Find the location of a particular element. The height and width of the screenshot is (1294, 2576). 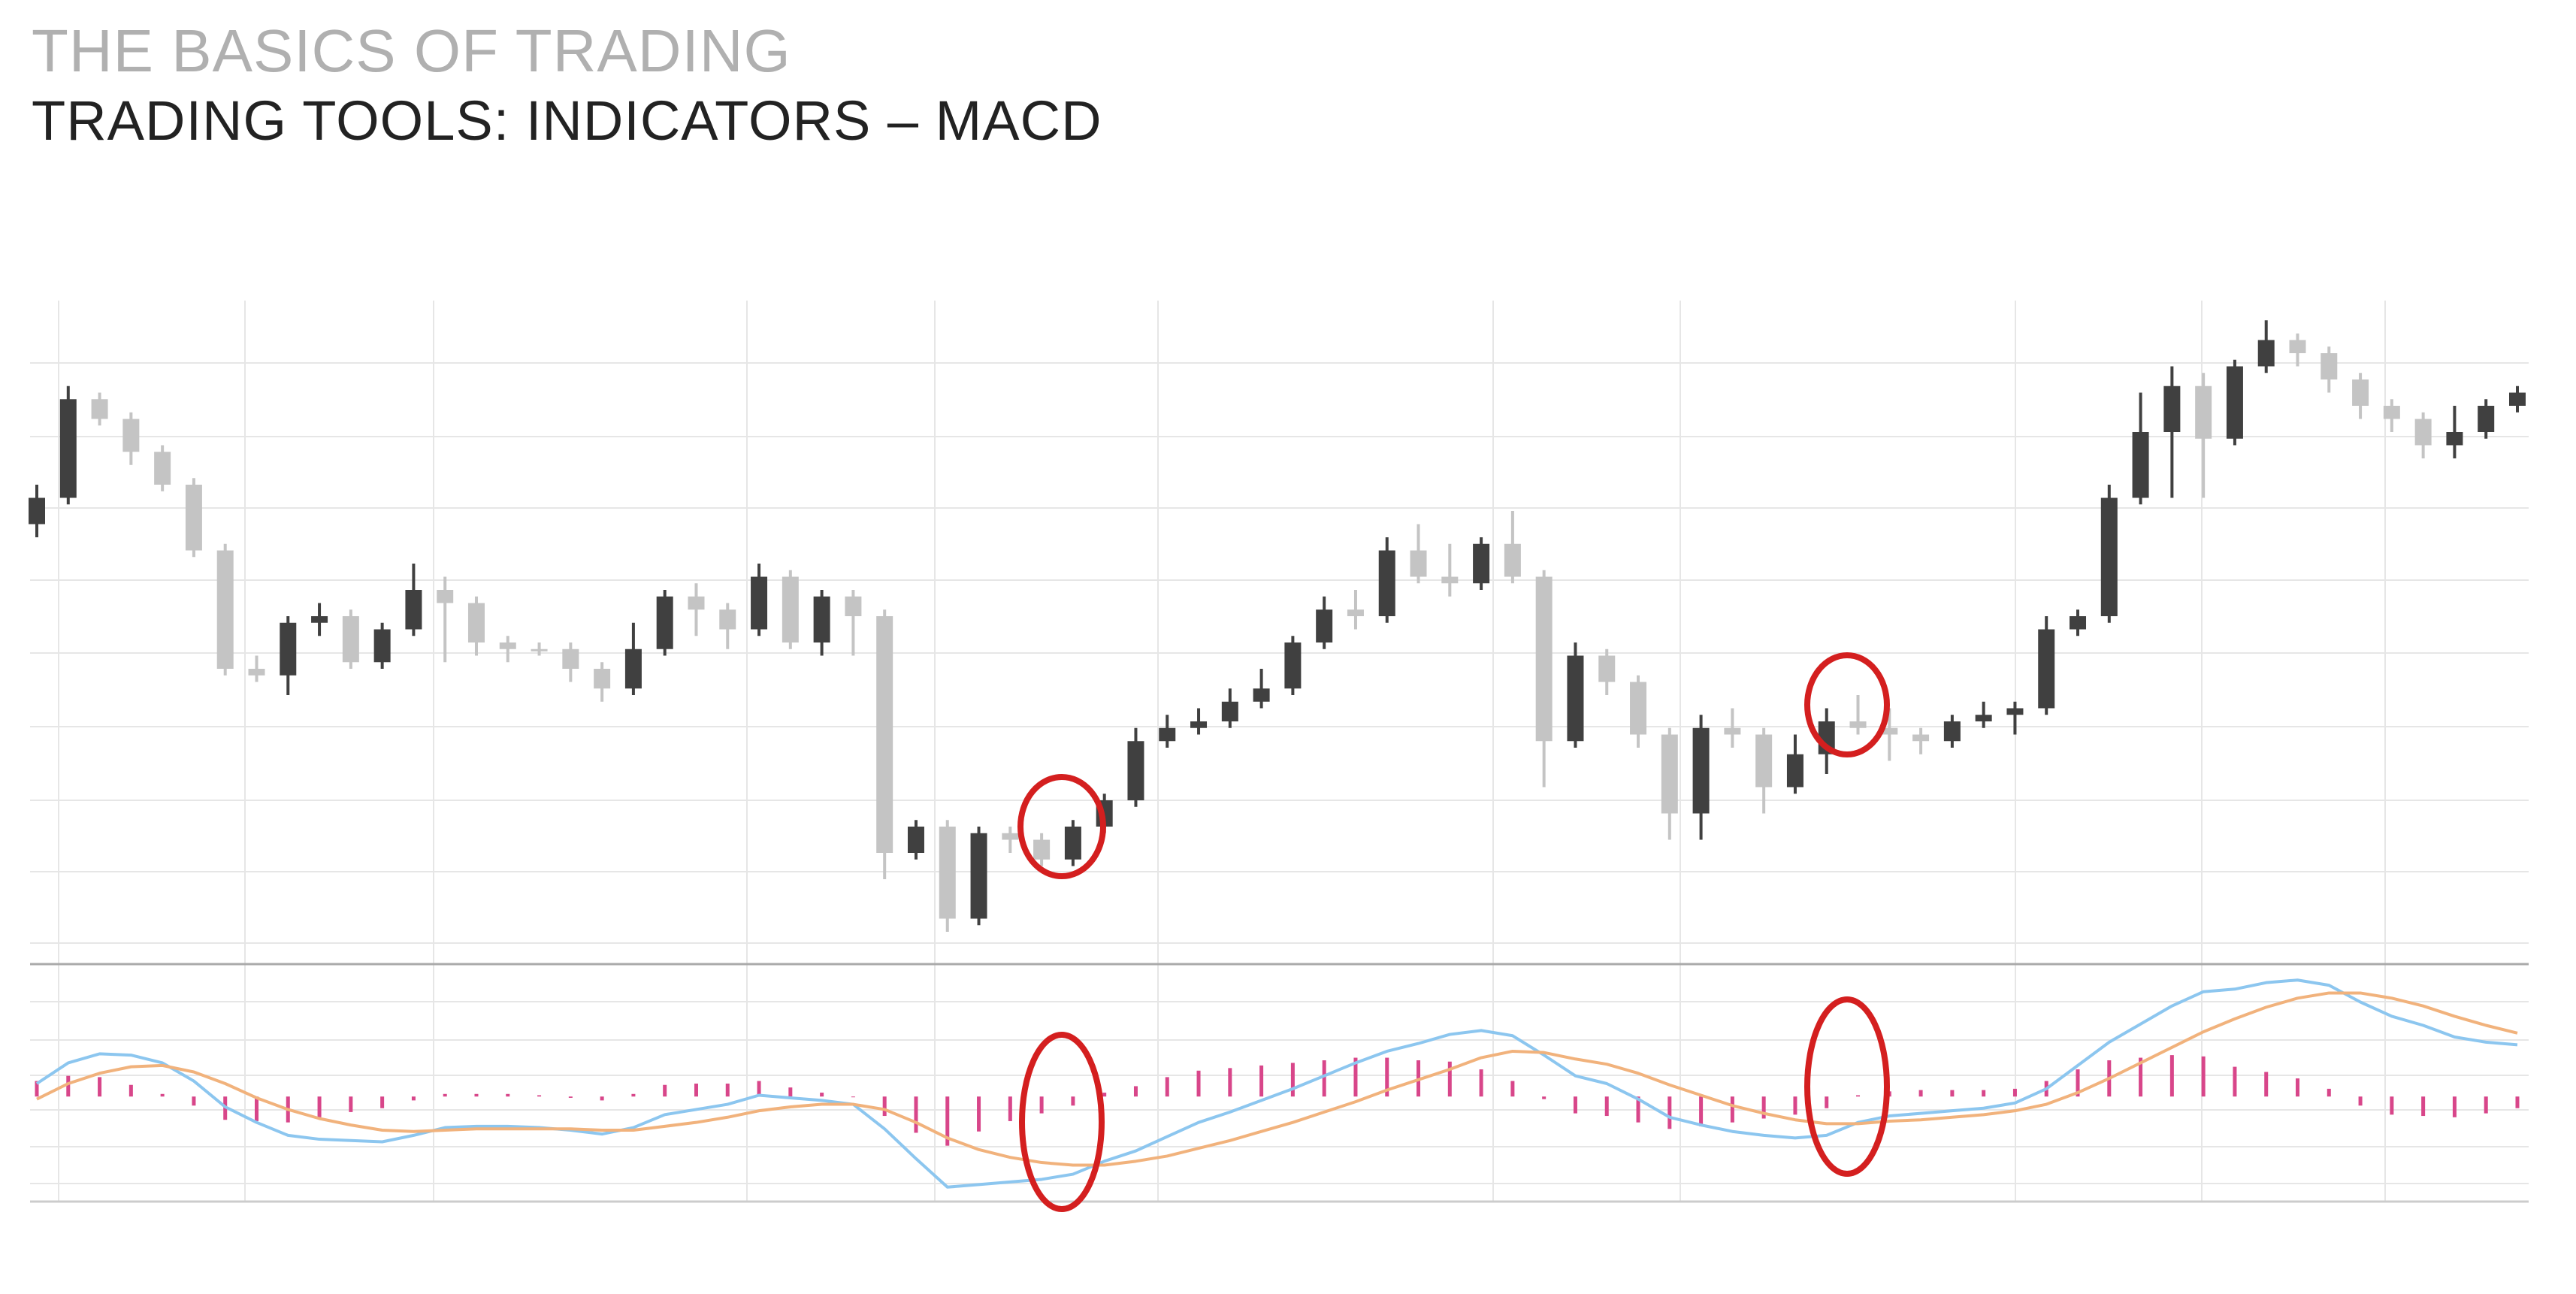

indicator-line is located at coordinates (1277, 1079).